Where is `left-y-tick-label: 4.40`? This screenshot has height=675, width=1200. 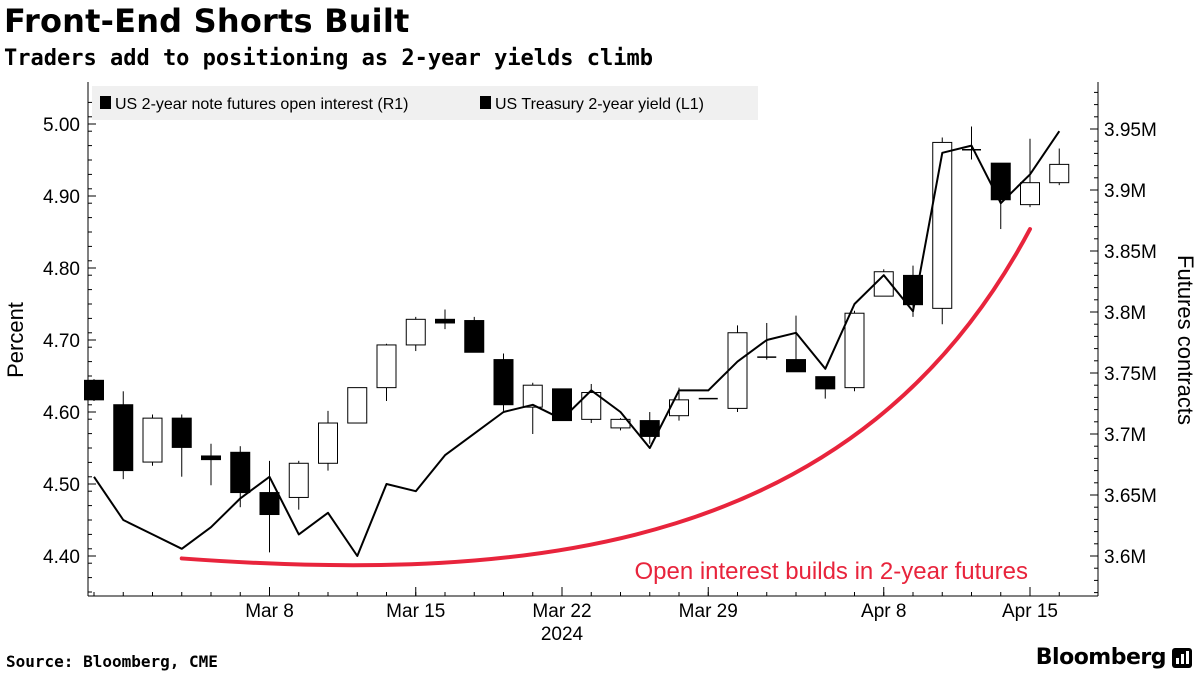
left-y-tick-label: 4.40 is located at coordinates (61, 557).